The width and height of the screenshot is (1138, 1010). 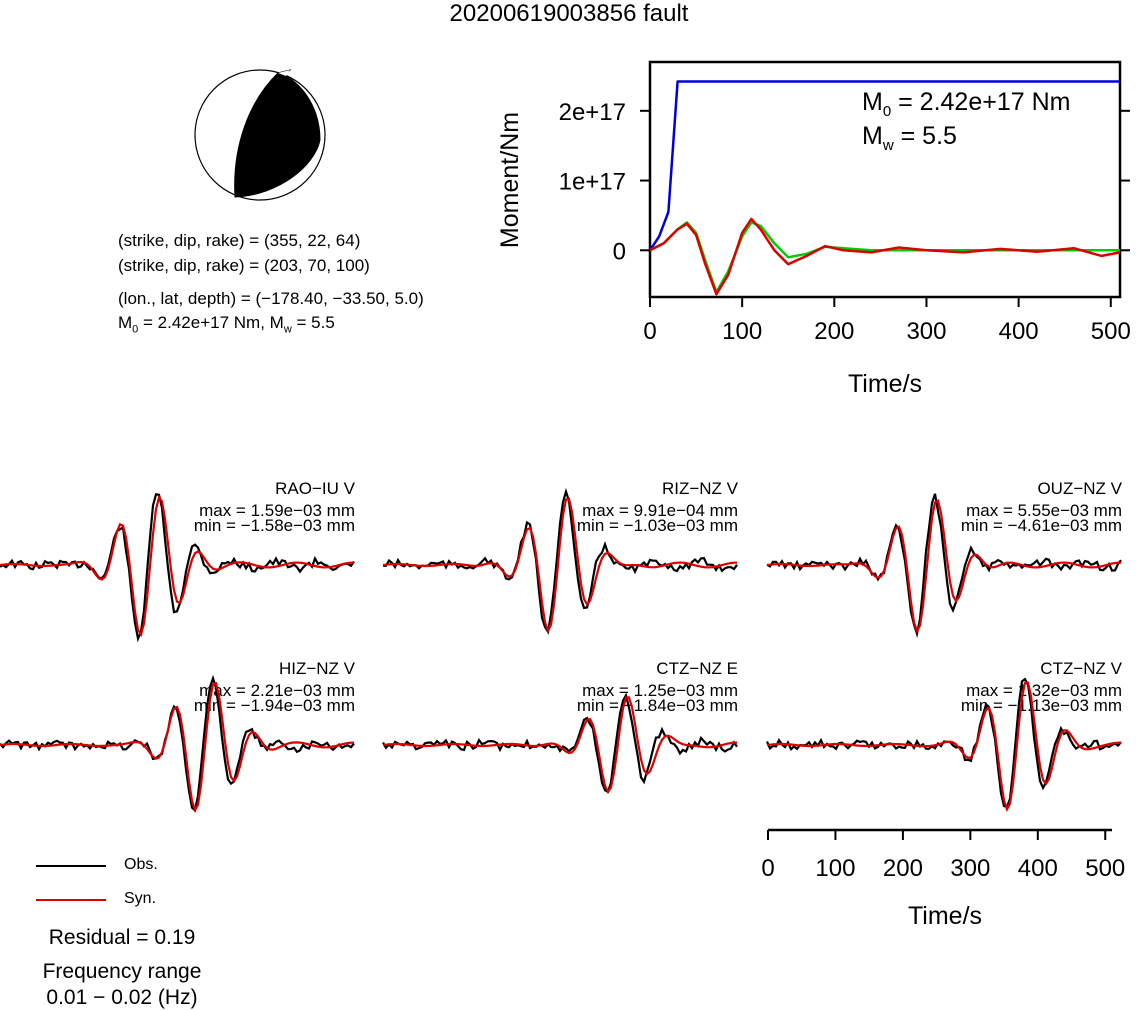 I want to click on mechanism-line-2: (strike, dip, rake) = (203, 70, 100), so click(x=244, y=265).